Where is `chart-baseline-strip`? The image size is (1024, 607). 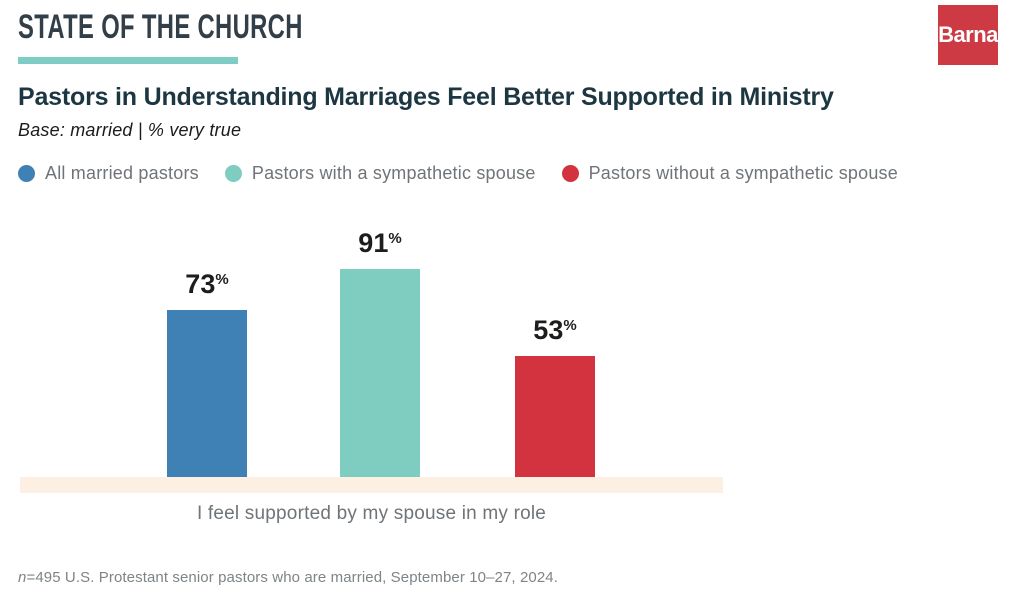
chart-baseline-strip is located at coordinates (371, 485).